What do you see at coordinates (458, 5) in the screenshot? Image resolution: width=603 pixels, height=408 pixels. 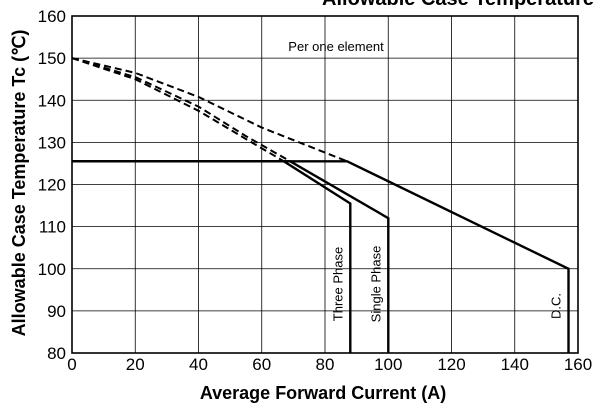 I see `chart-title: Allowable Case Temperature` at bounding box center [458, 5].